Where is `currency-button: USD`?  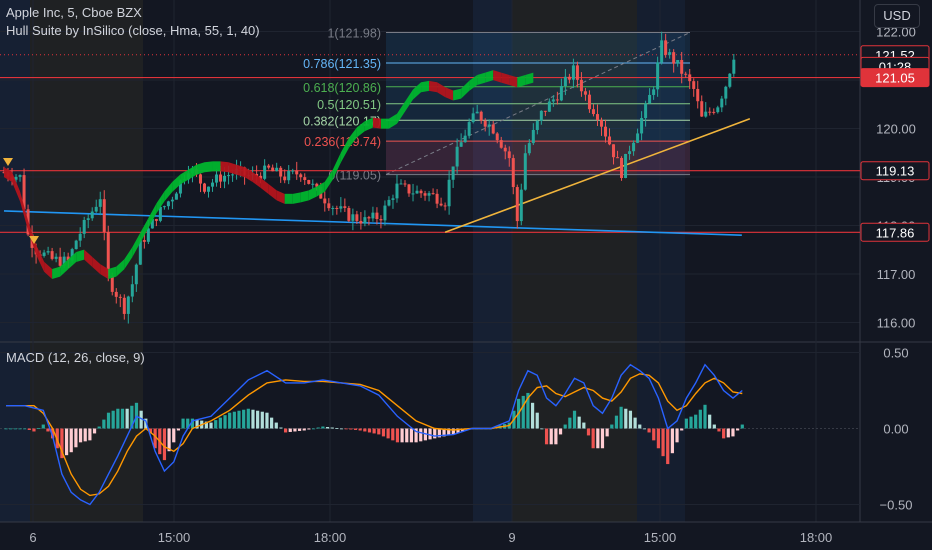
currency-button: USD is located at coordinates (897, 16).